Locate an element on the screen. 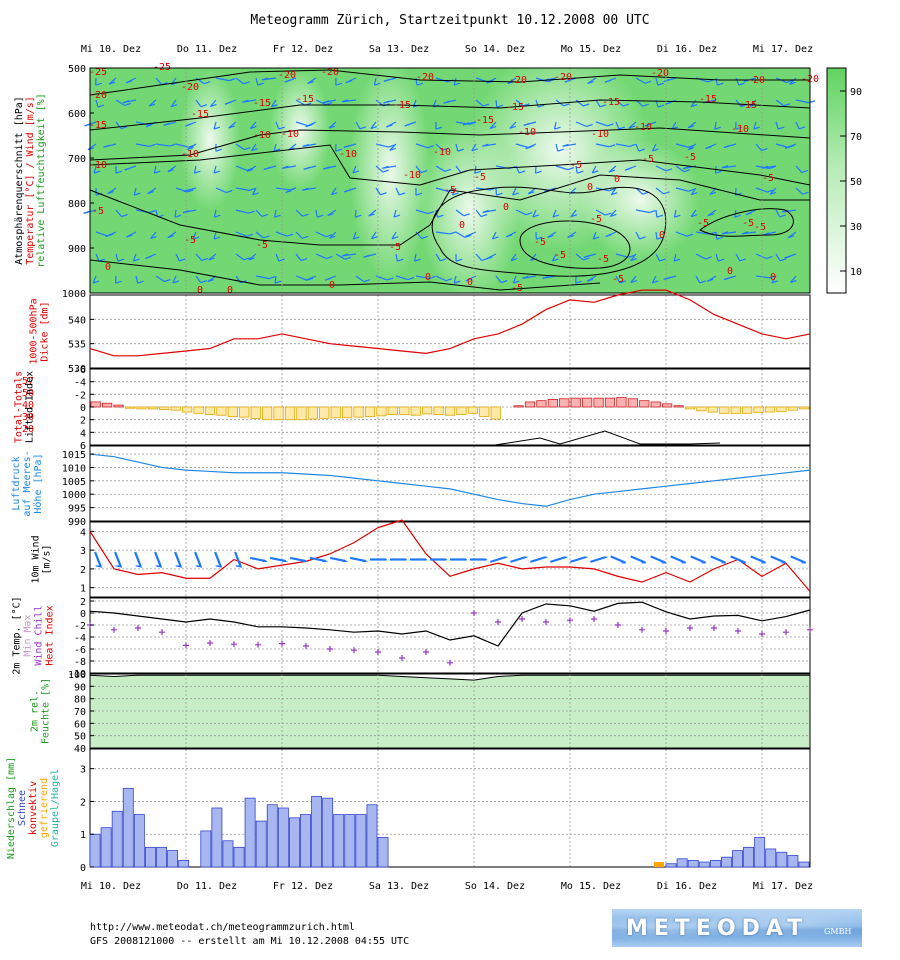  day-label: Mi 10. Dez is located at coordinates (111, 886).